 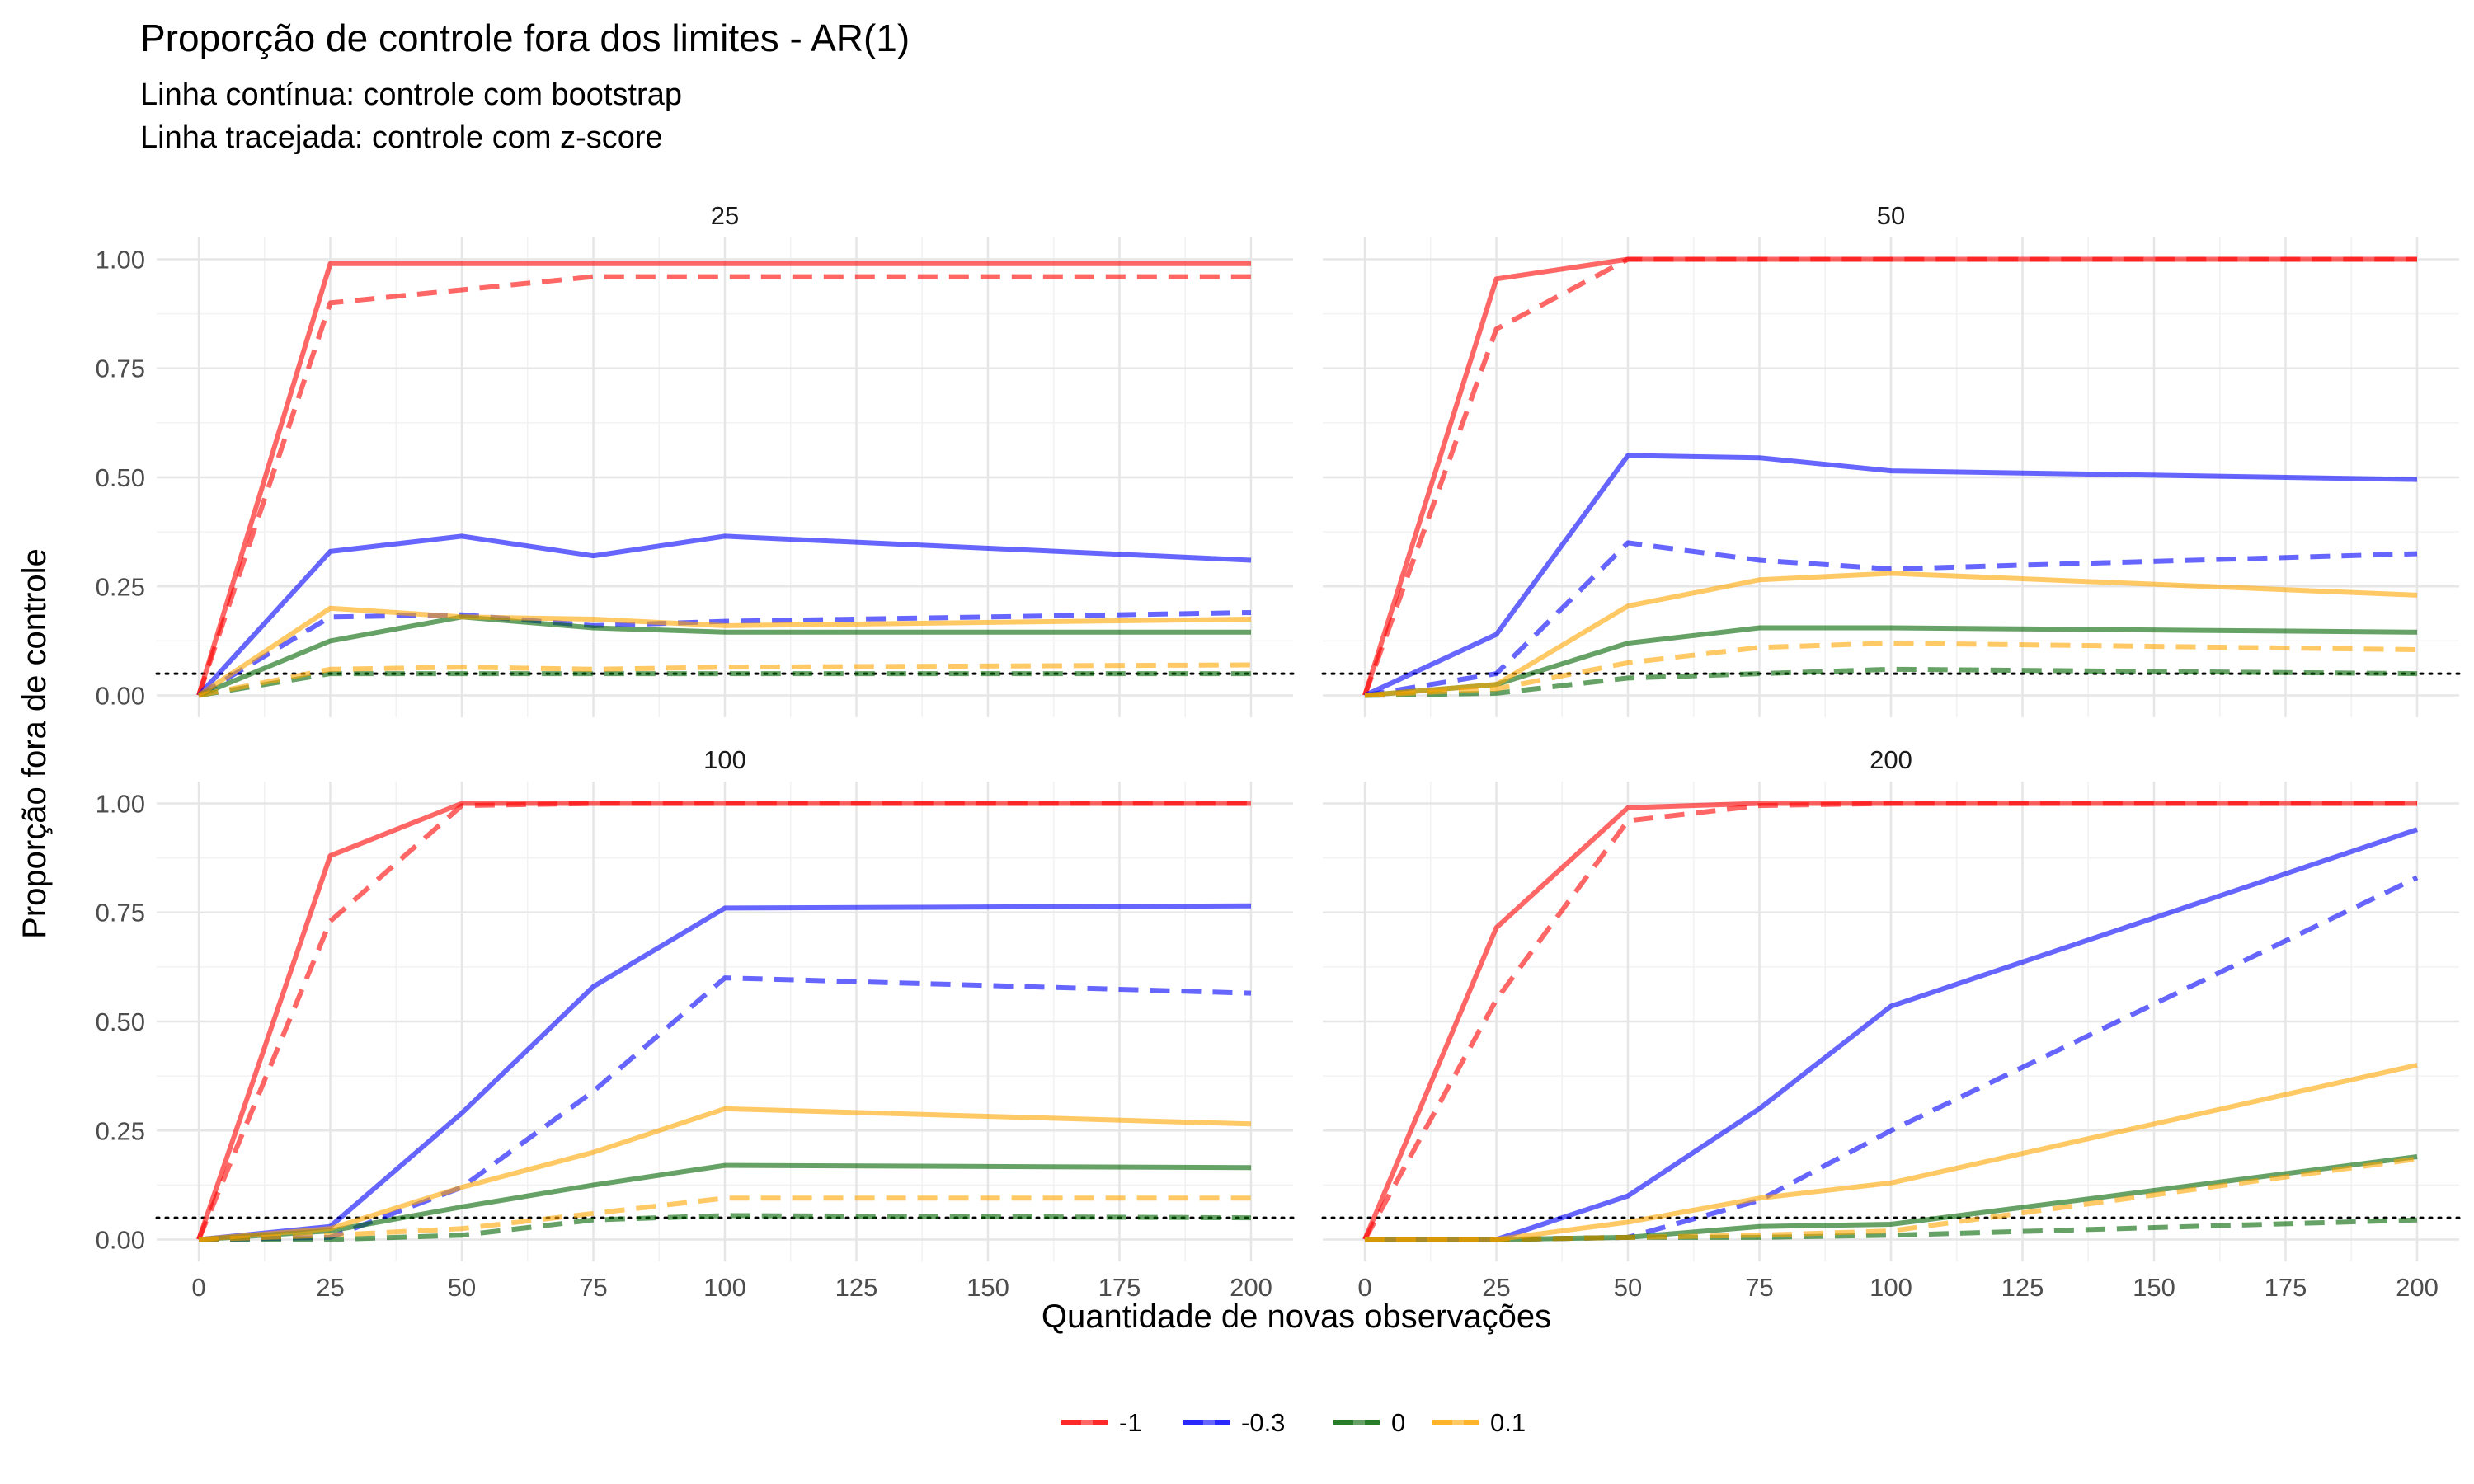 What do you see at coordinates (1479, 1422) in the screenshot?
I see `legend-item: 0.1` at bounding box center [1479, 1422].